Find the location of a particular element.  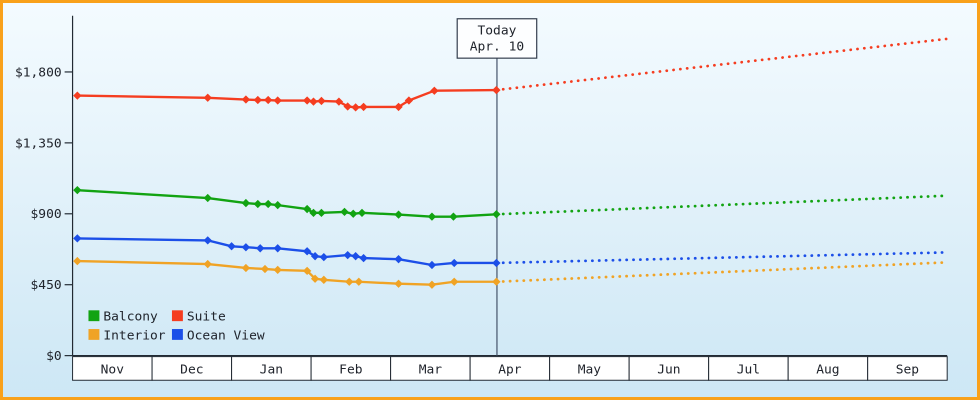

month-label-mar: Mar is located at coordinates (431, 369).